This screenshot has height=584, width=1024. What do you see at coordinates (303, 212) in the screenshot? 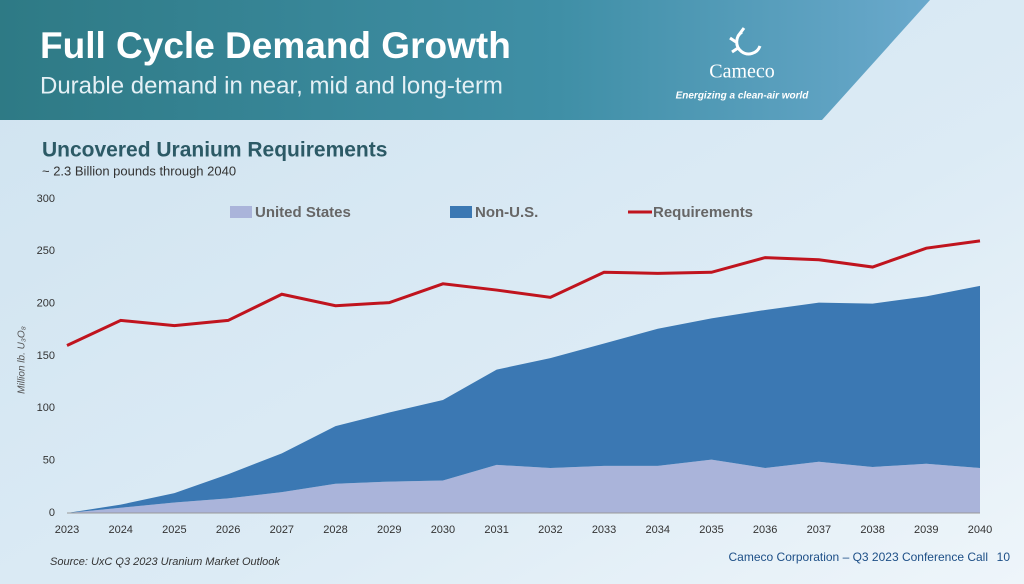
I see `legend-label: United States` at bounding box center [303, 212].